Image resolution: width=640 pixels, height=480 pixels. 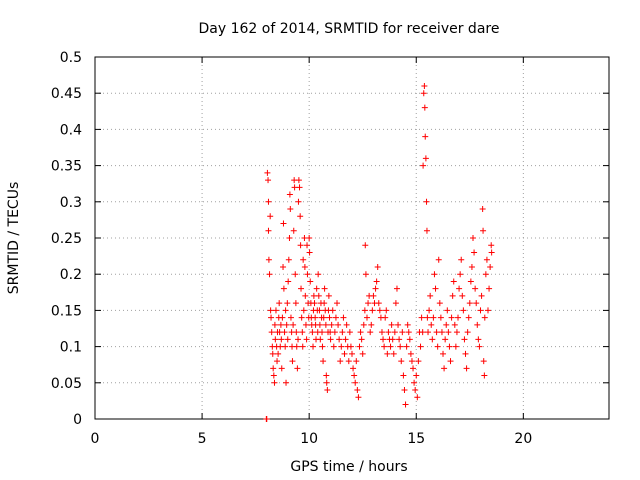 What do you see at coordinates (71, 275) in the screenshot?
I see `y-tick-label: 0.2` at bounding box center [71, 275].